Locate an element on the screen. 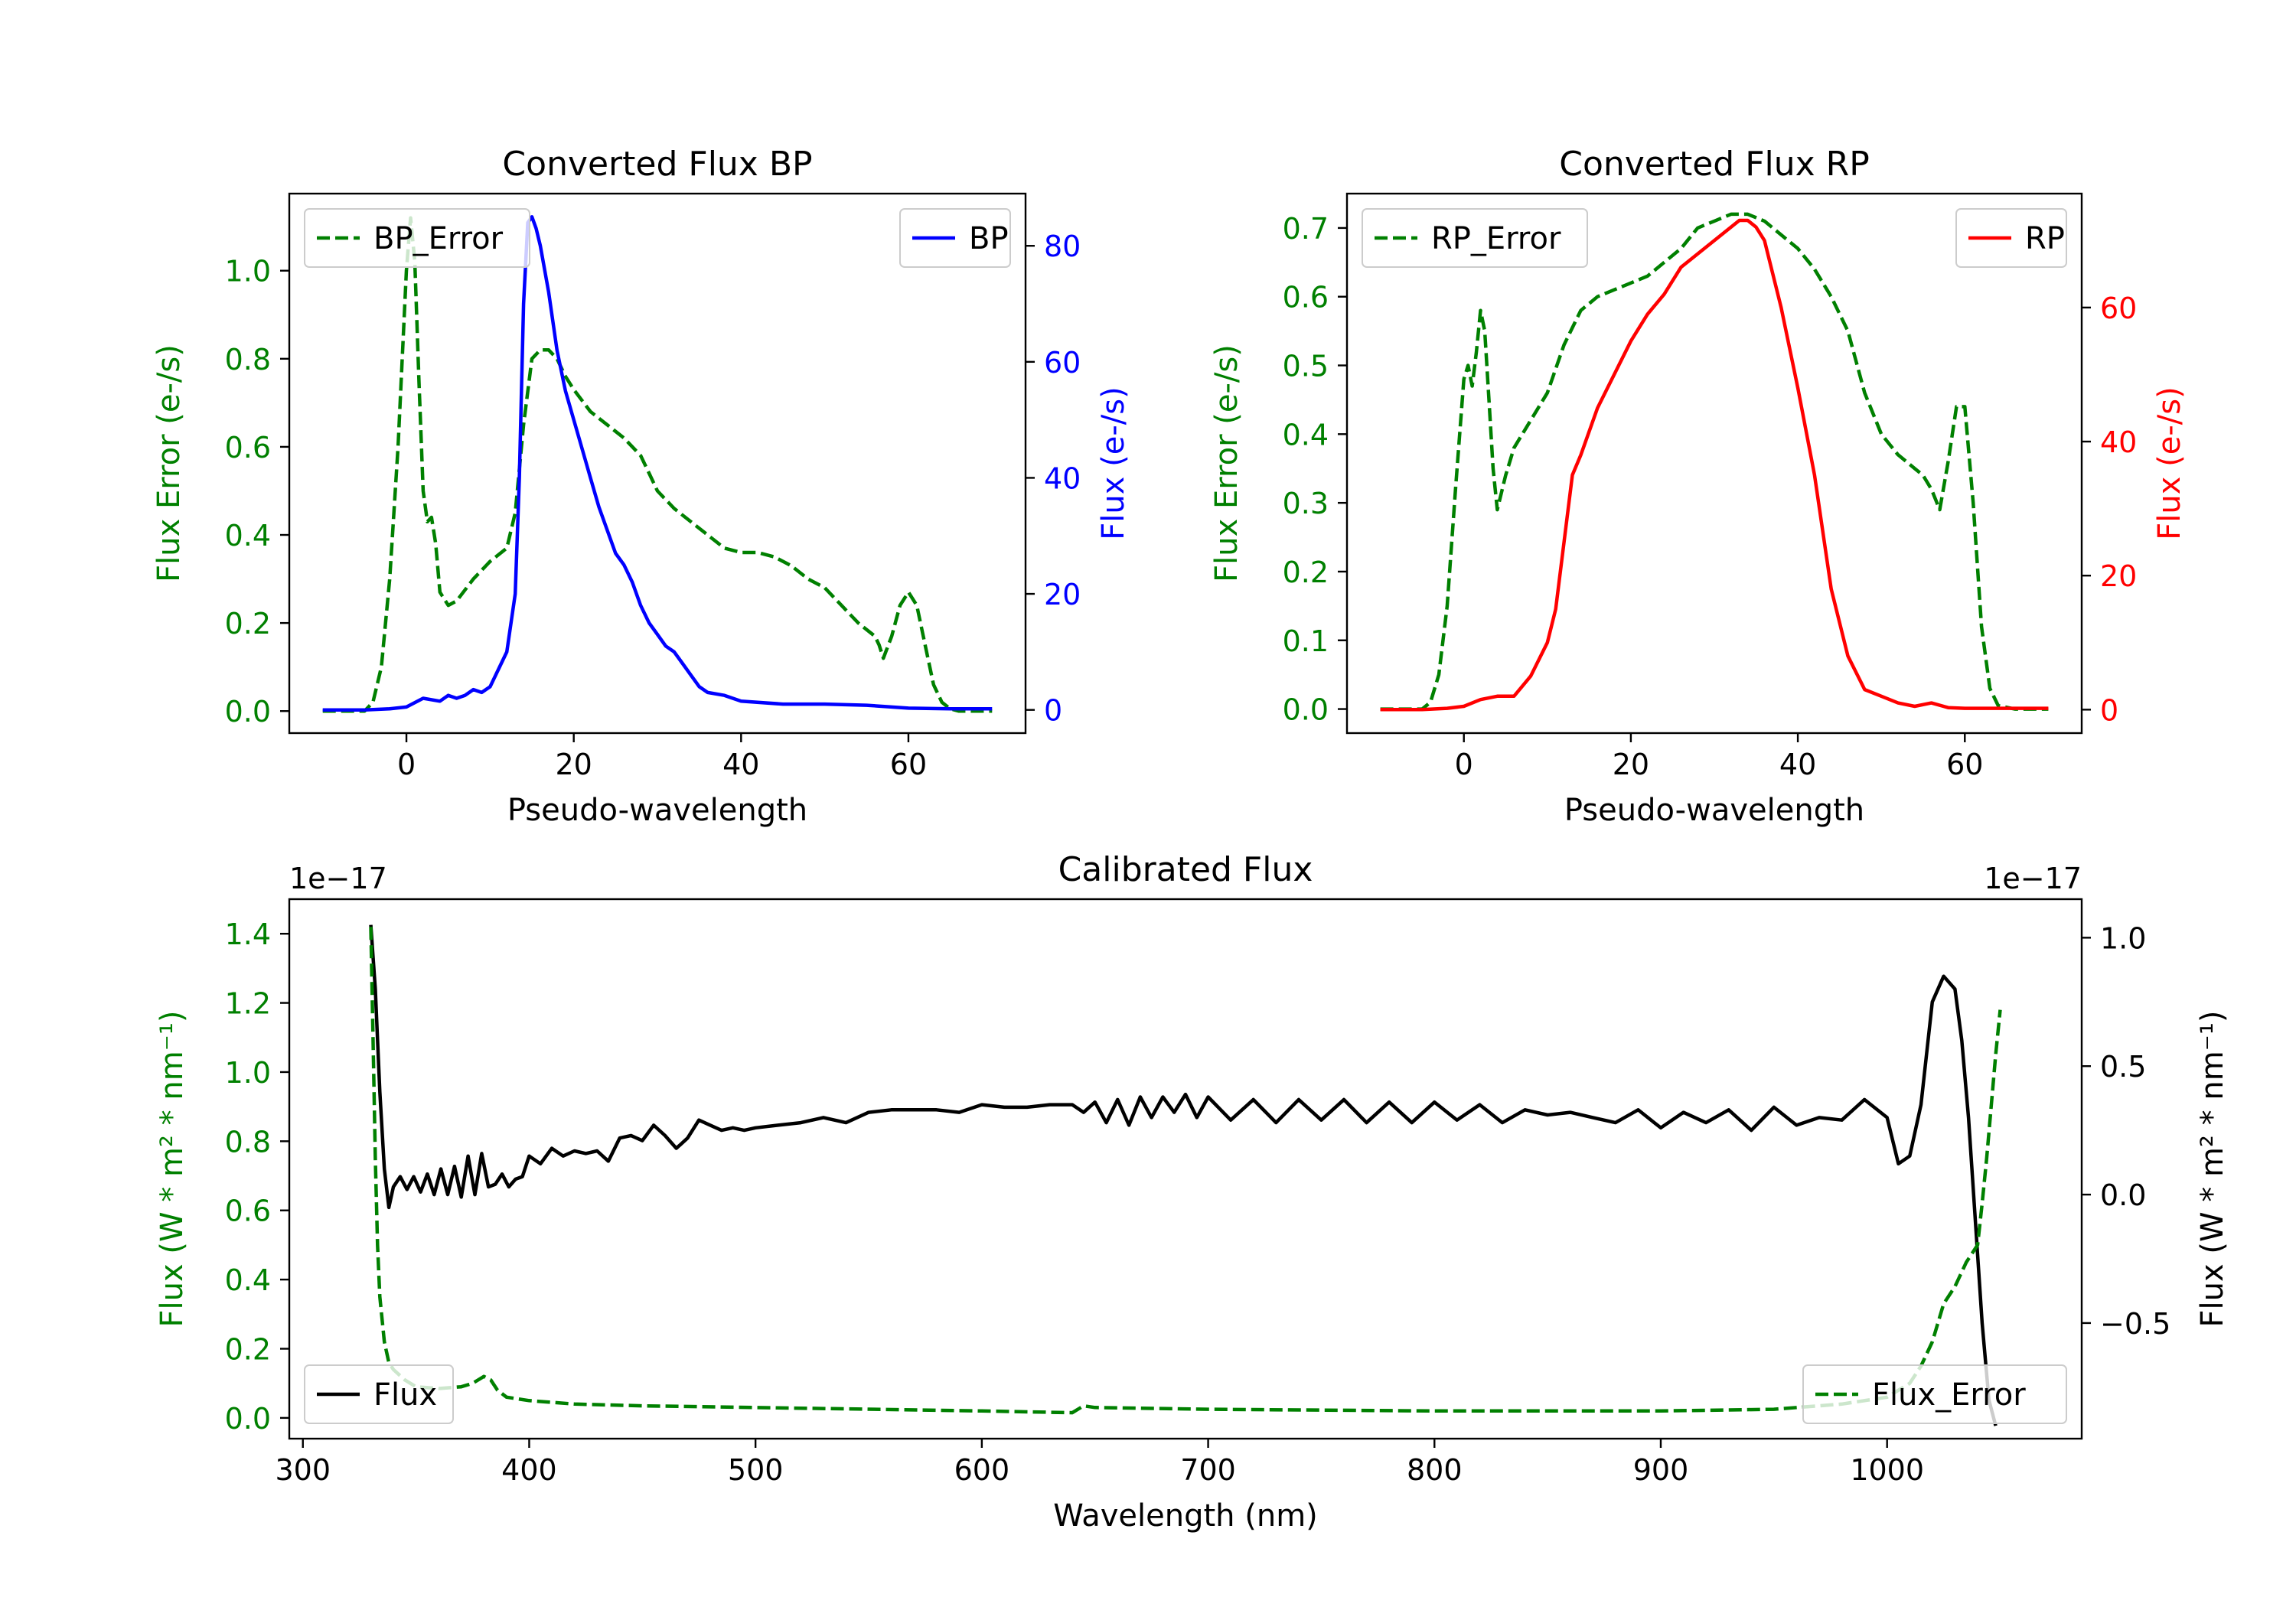  series-line-bp-error is located at coordinates (657, 464).